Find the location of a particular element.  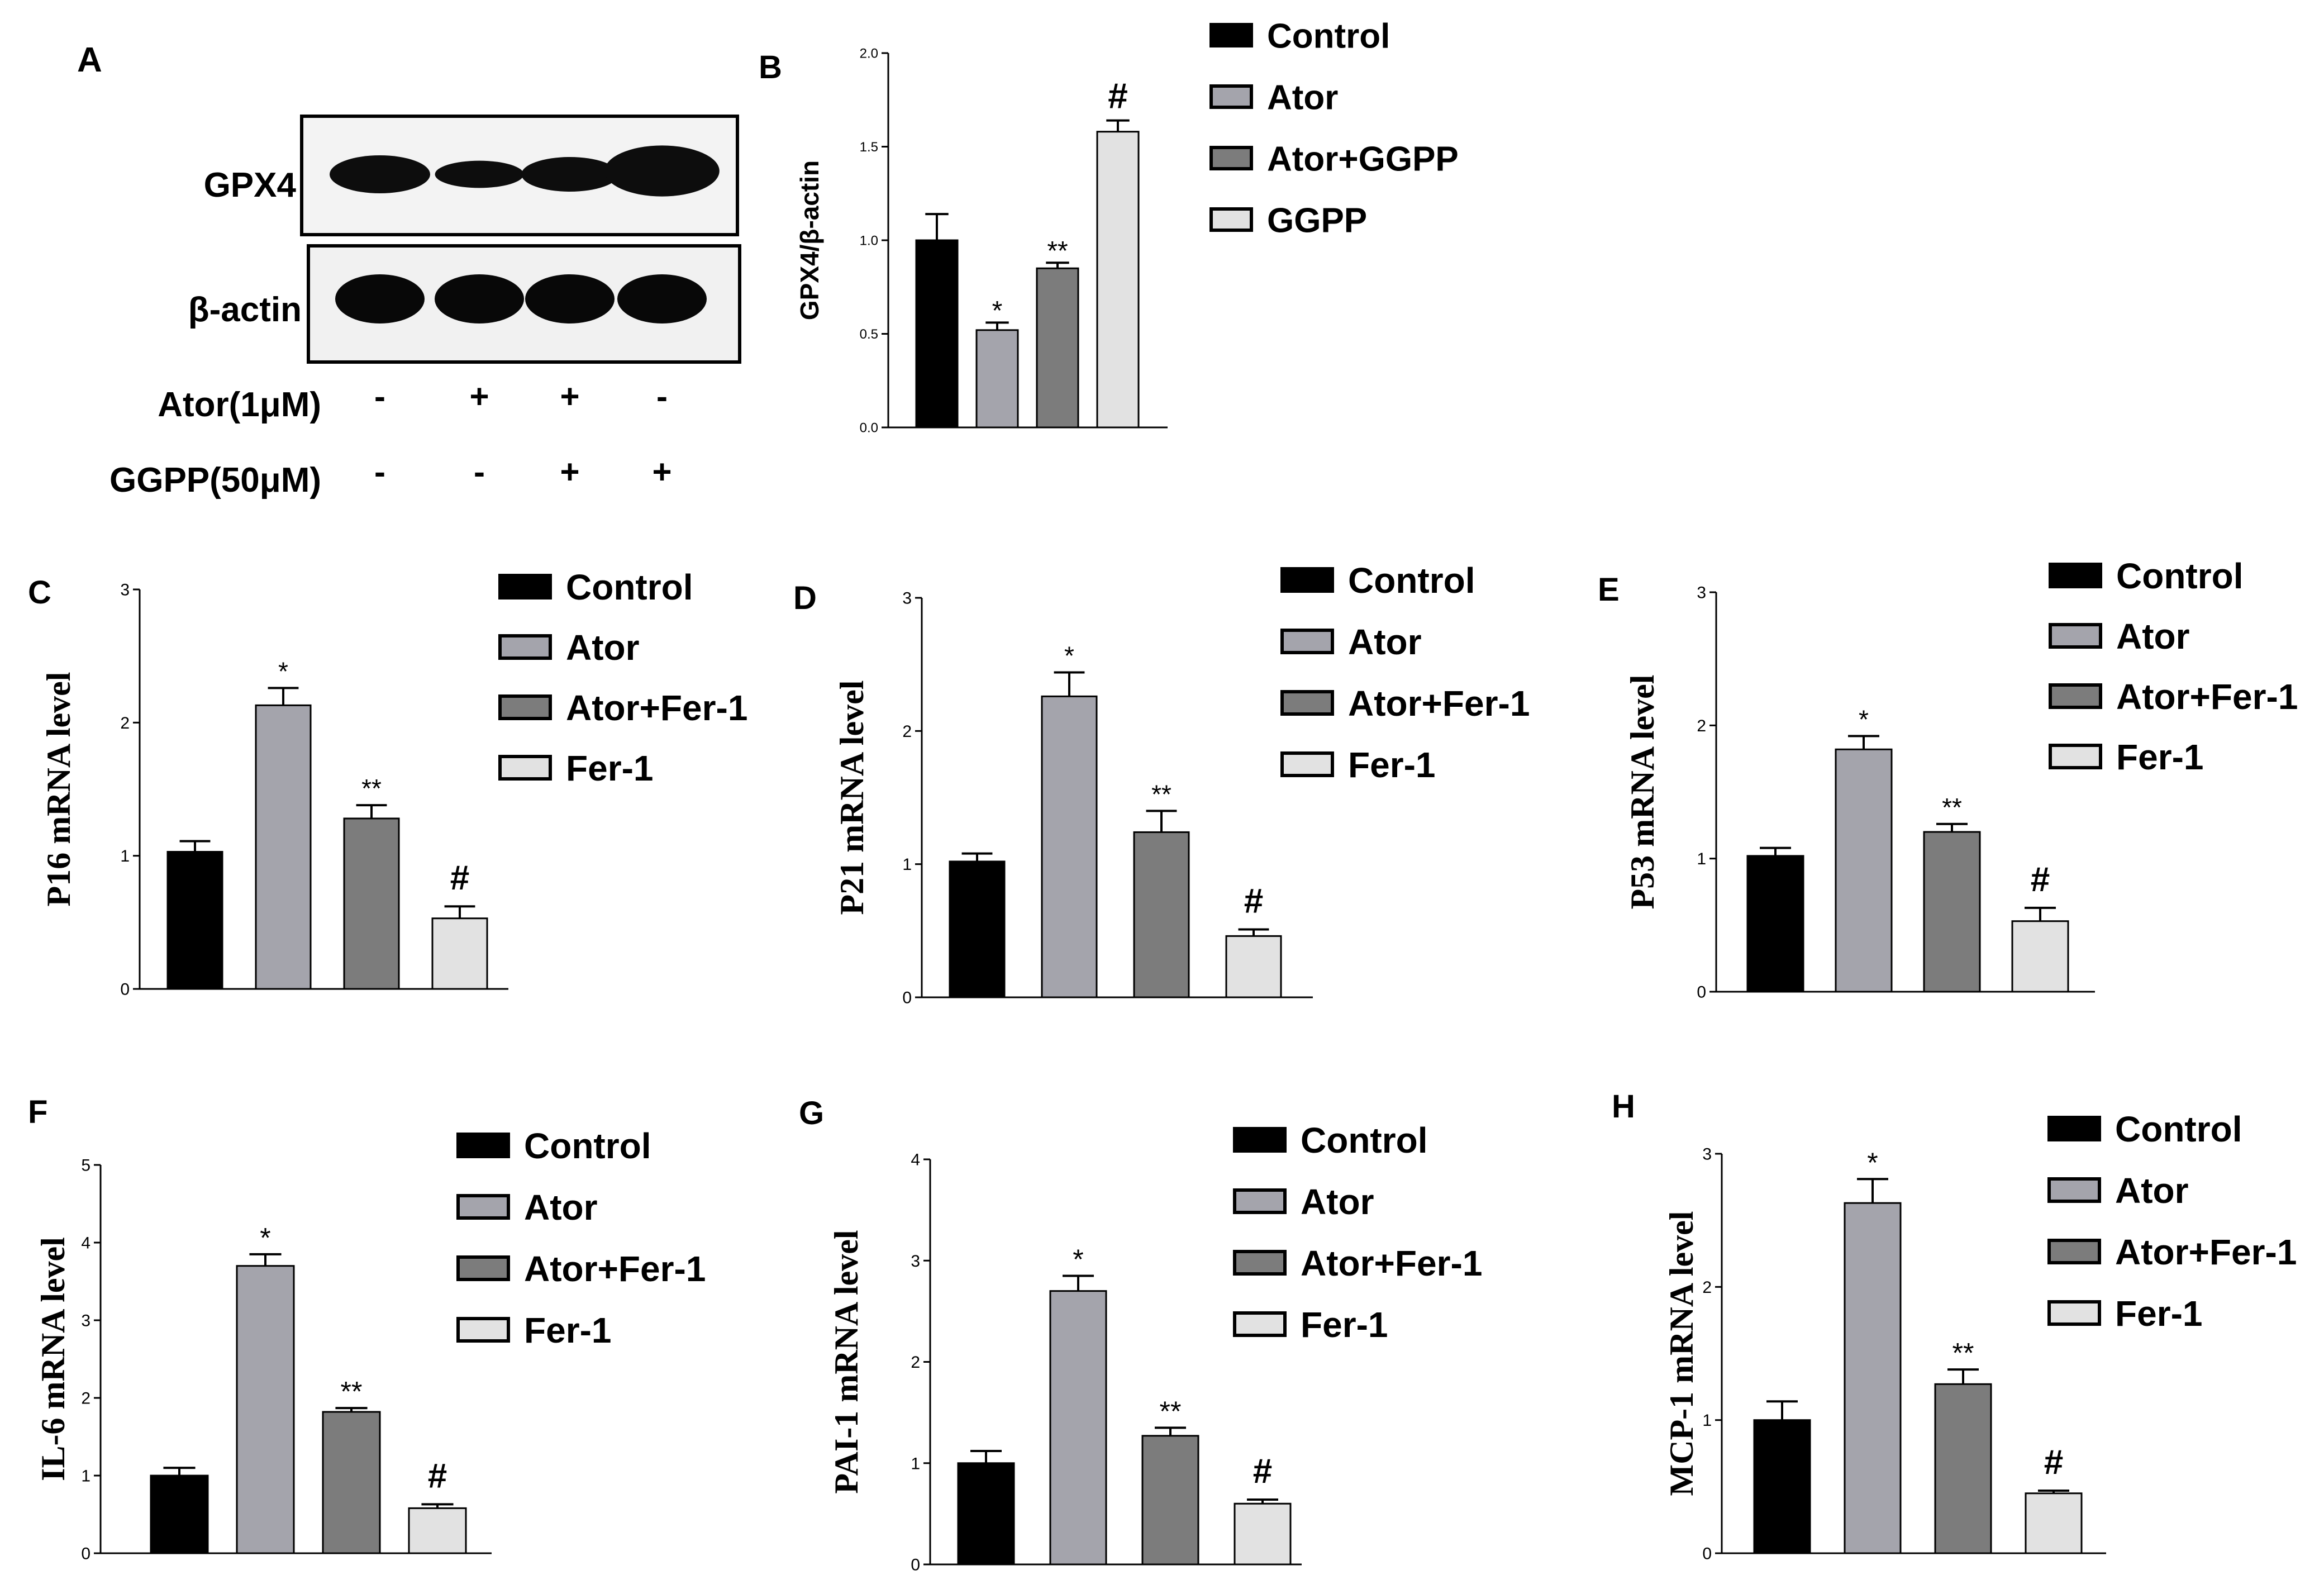

band-group-actin is located at coordinates (521, 299).